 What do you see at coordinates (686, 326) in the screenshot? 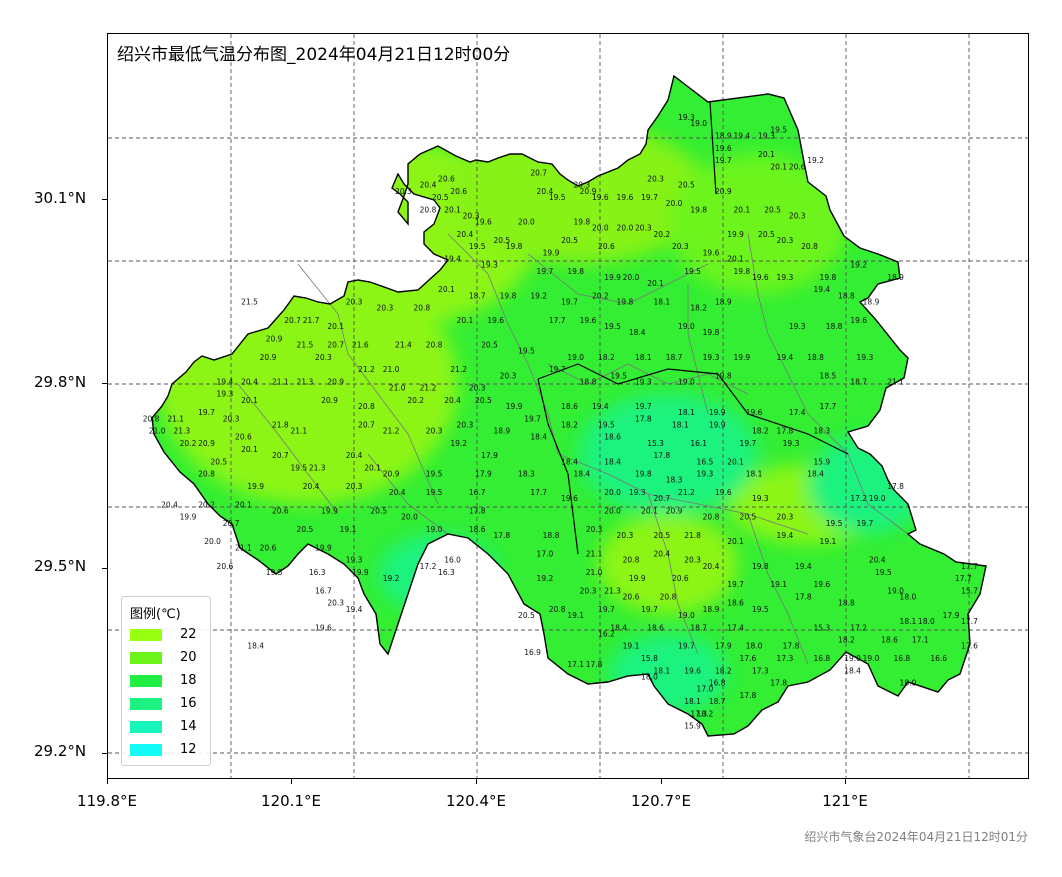
I see `station-temperature-label: 19.0` at bounding box center [686, 326].